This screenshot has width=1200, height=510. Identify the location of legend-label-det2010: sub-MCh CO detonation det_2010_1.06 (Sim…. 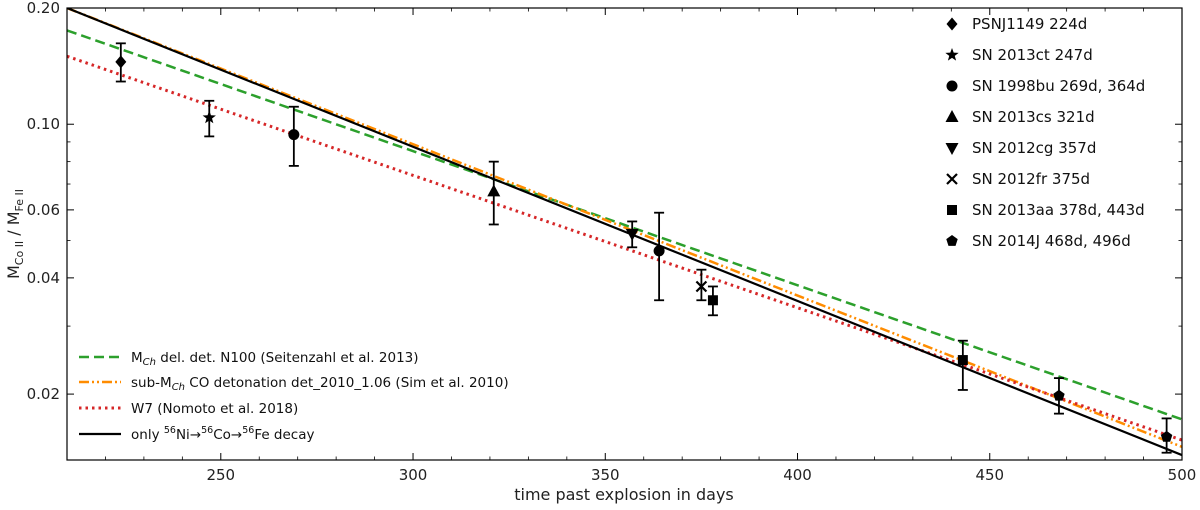
(320, 384).